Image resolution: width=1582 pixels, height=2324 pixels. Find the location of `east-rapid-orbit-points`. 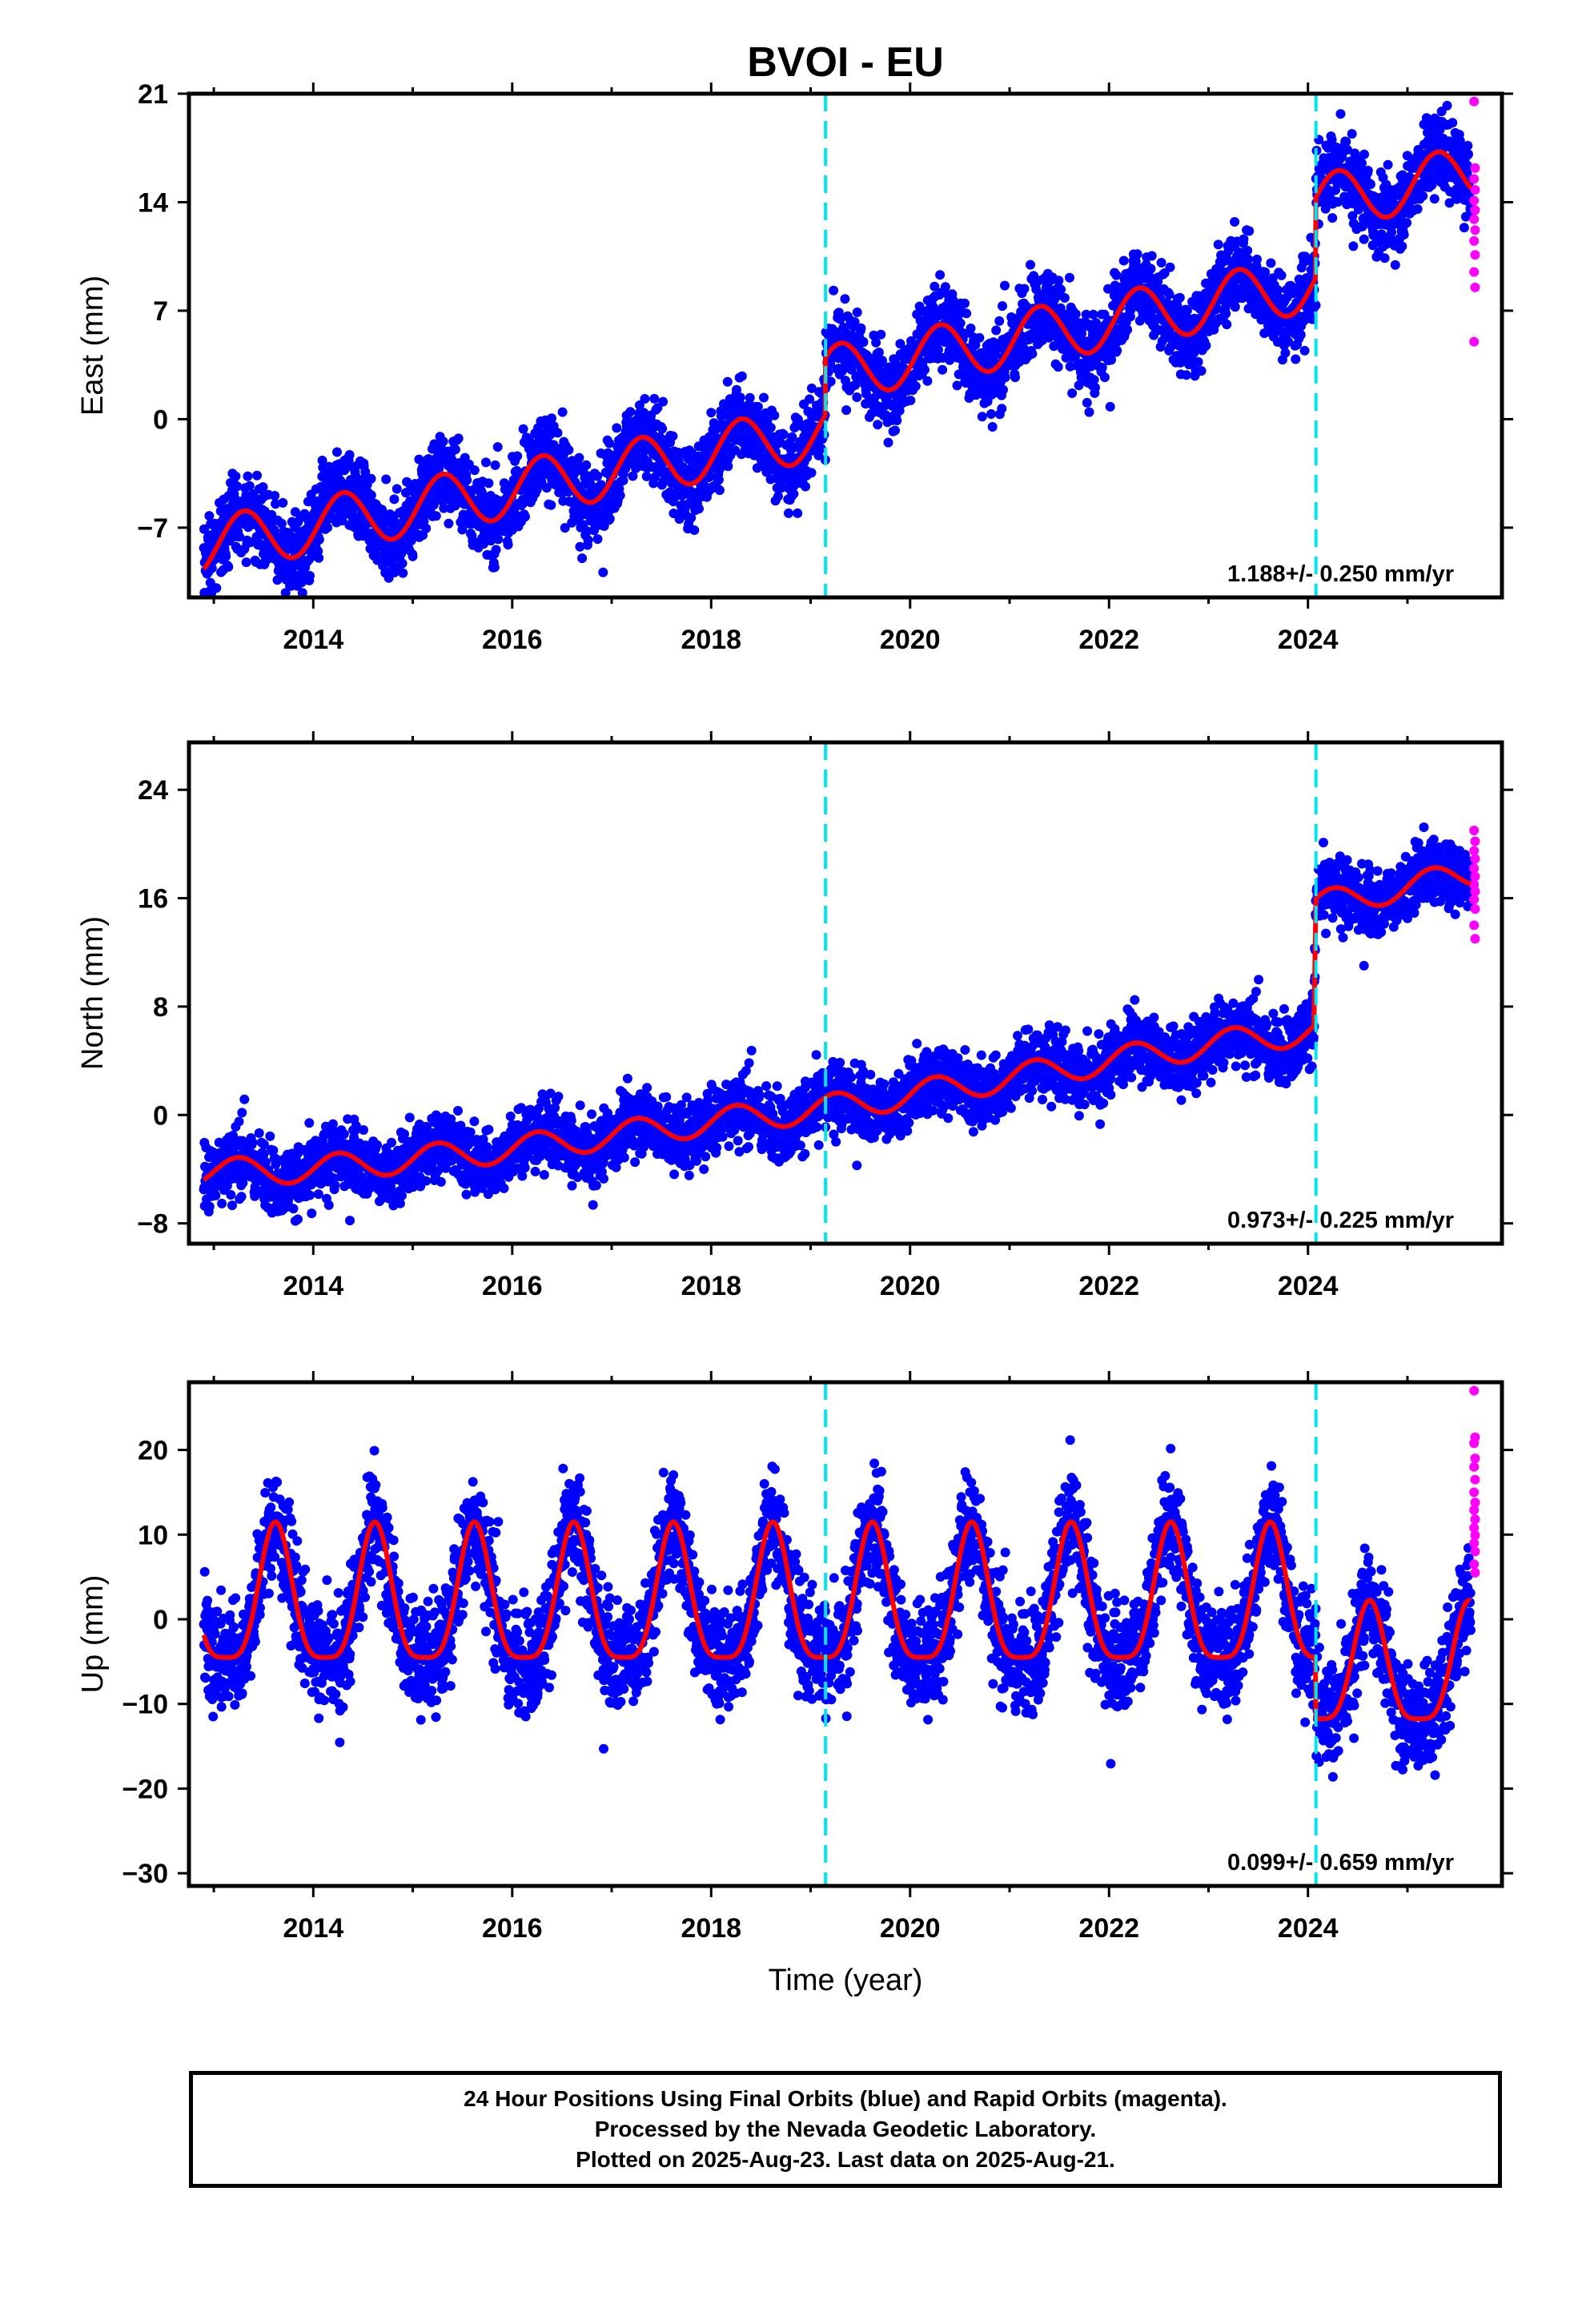

east-rapid-orbit-points is located at coordinates (1474, 222).